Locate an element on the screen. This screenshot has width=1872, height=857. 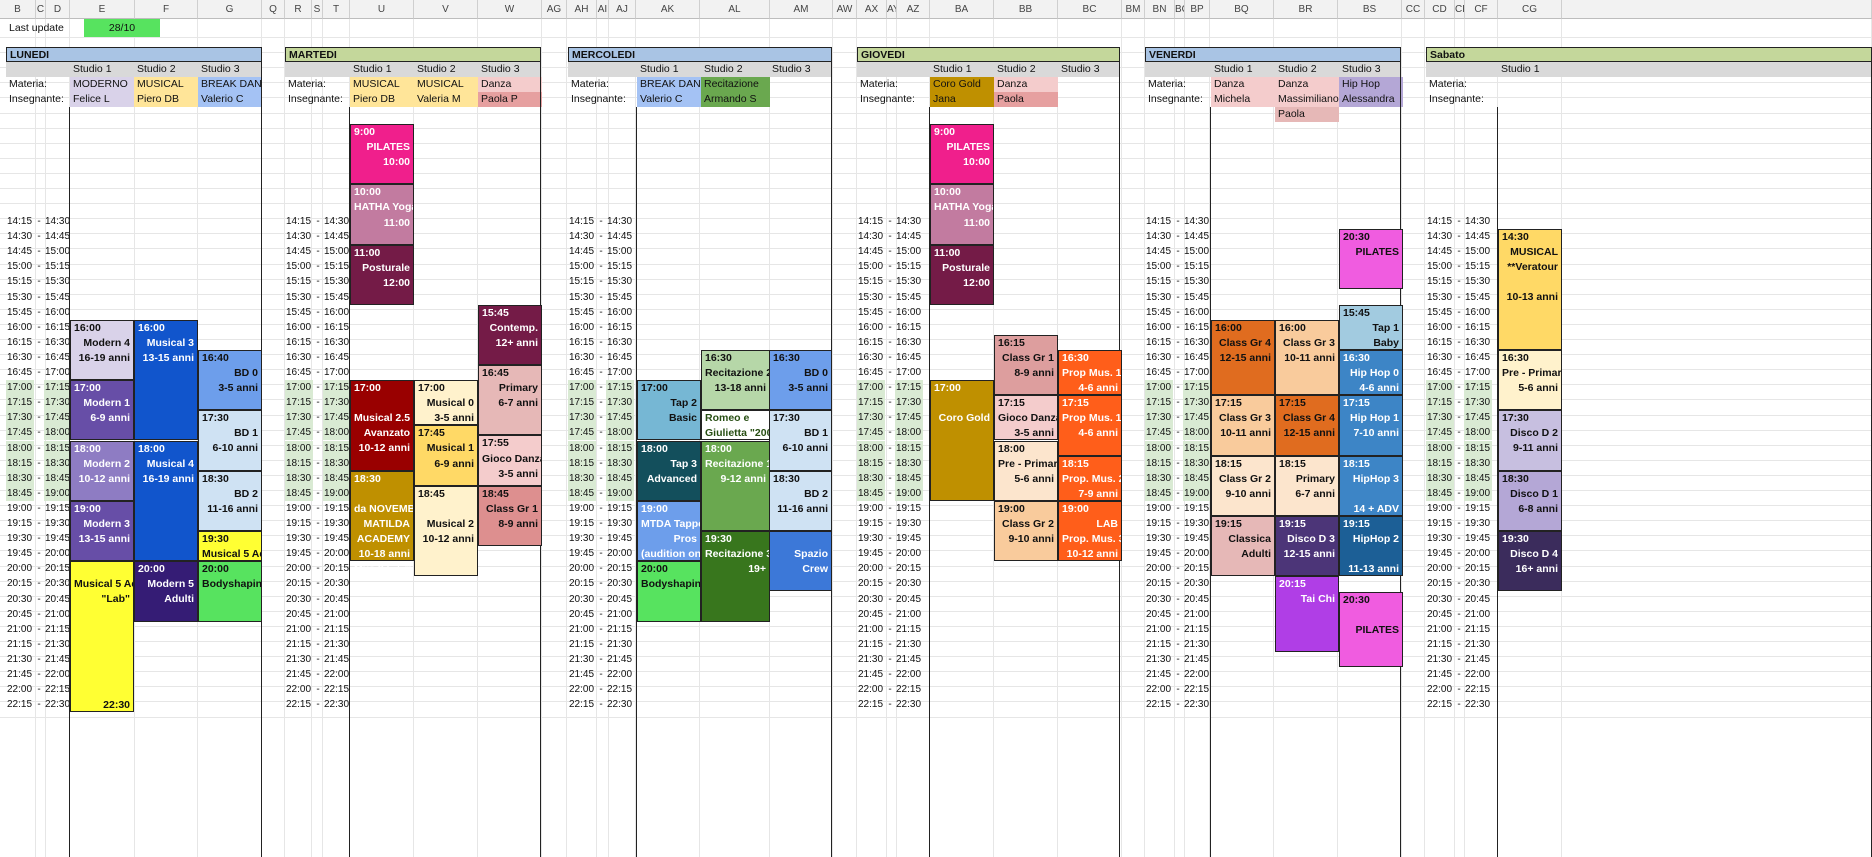
materia-cell: MODERNO is located at coordinates (102, 84).